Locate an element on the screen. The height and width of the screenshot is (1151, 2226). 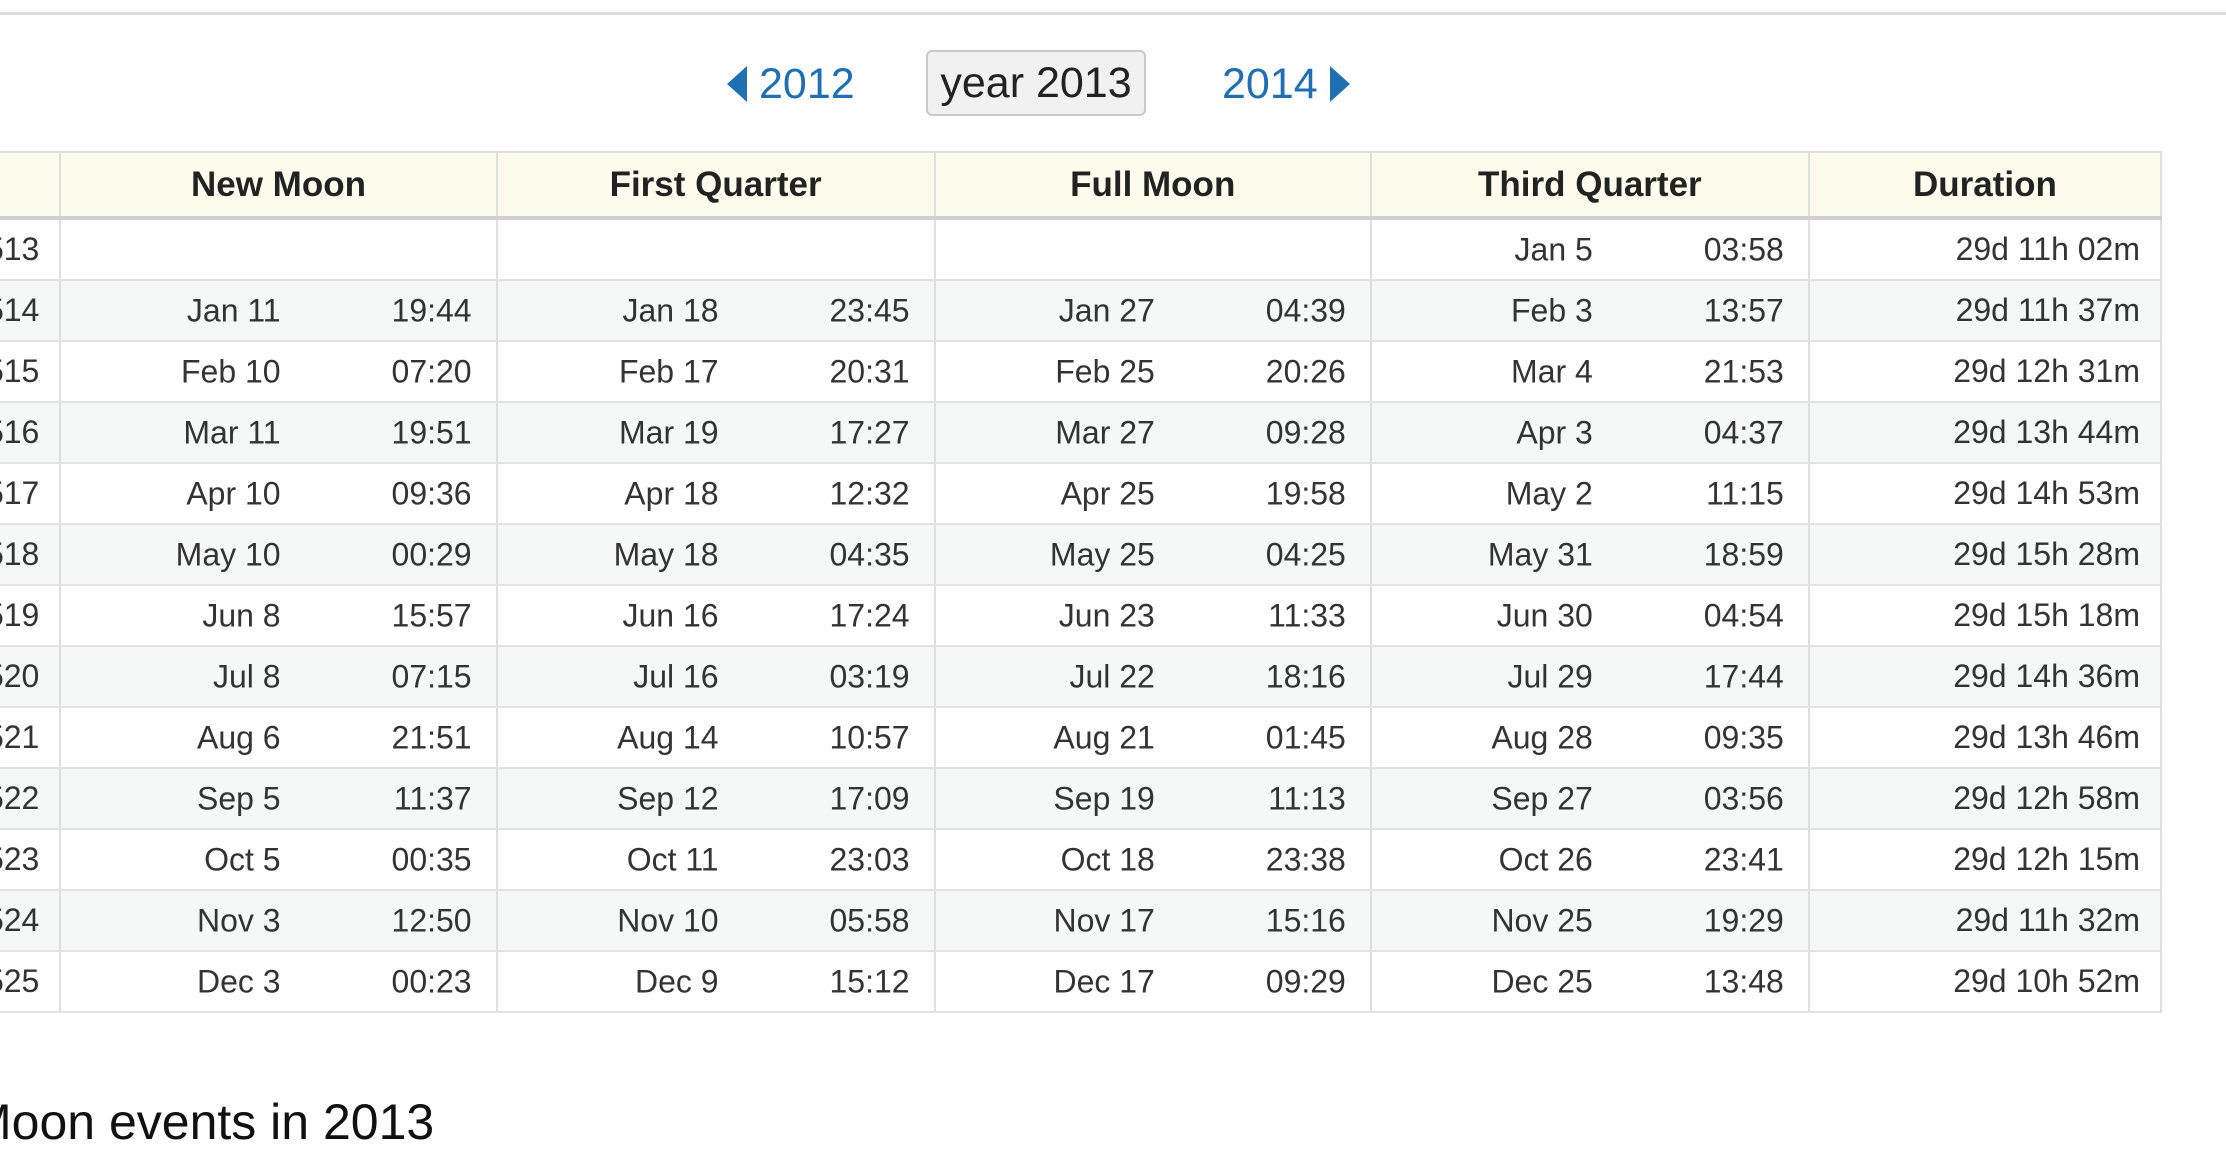
full-moon-cell: Dec 17 09:29 is located at coordinates (1152, 982).